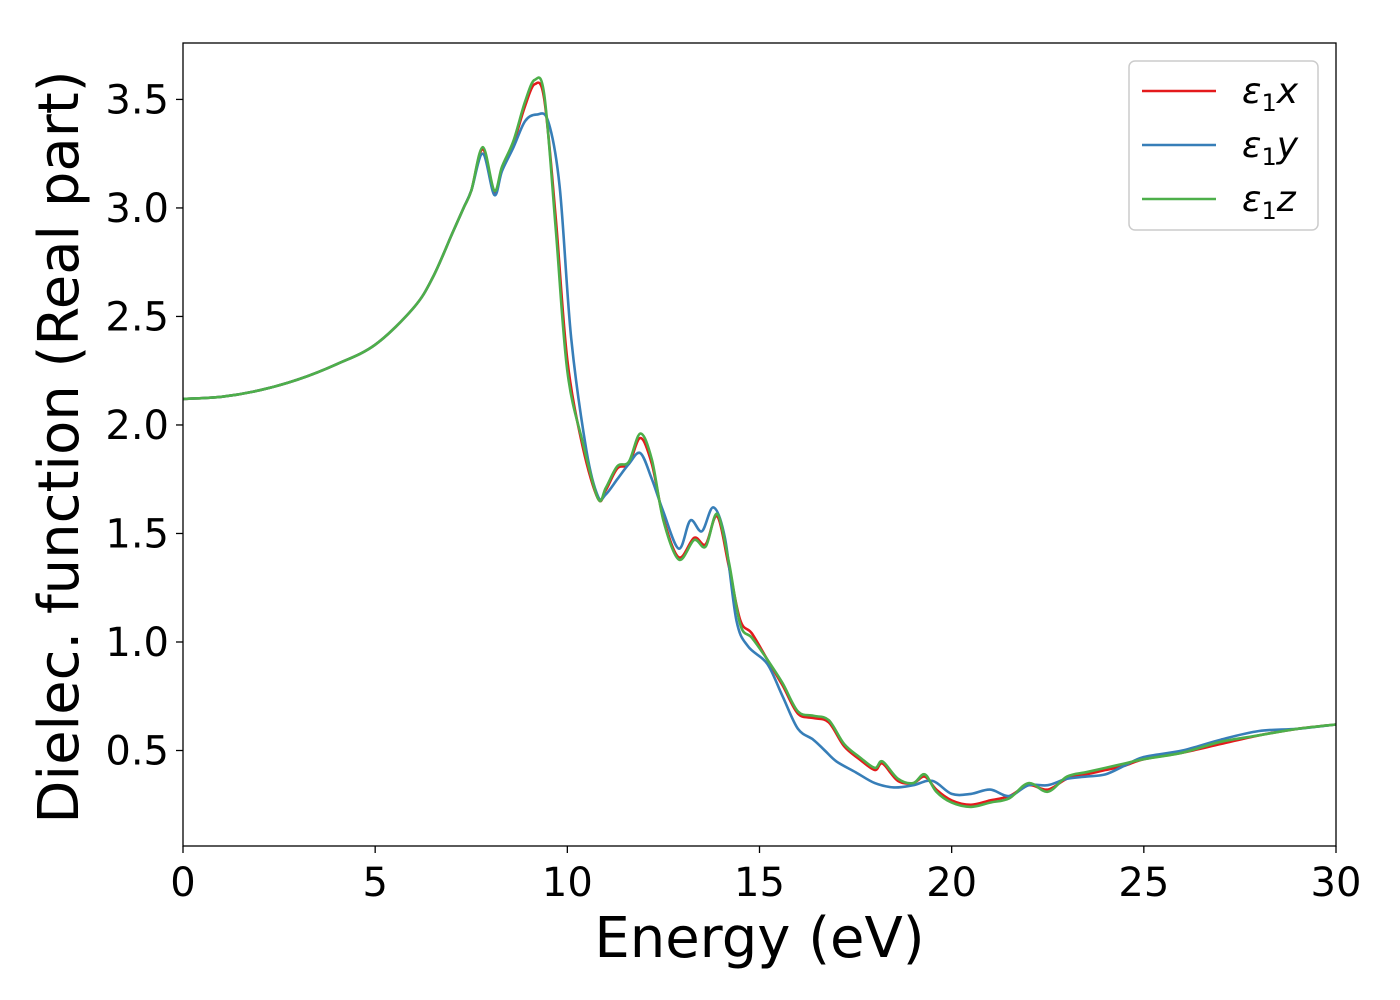 This screenshot has width=1400, height=1000. I want to click on legend-label-x: ε1x, so click(1270, 94).